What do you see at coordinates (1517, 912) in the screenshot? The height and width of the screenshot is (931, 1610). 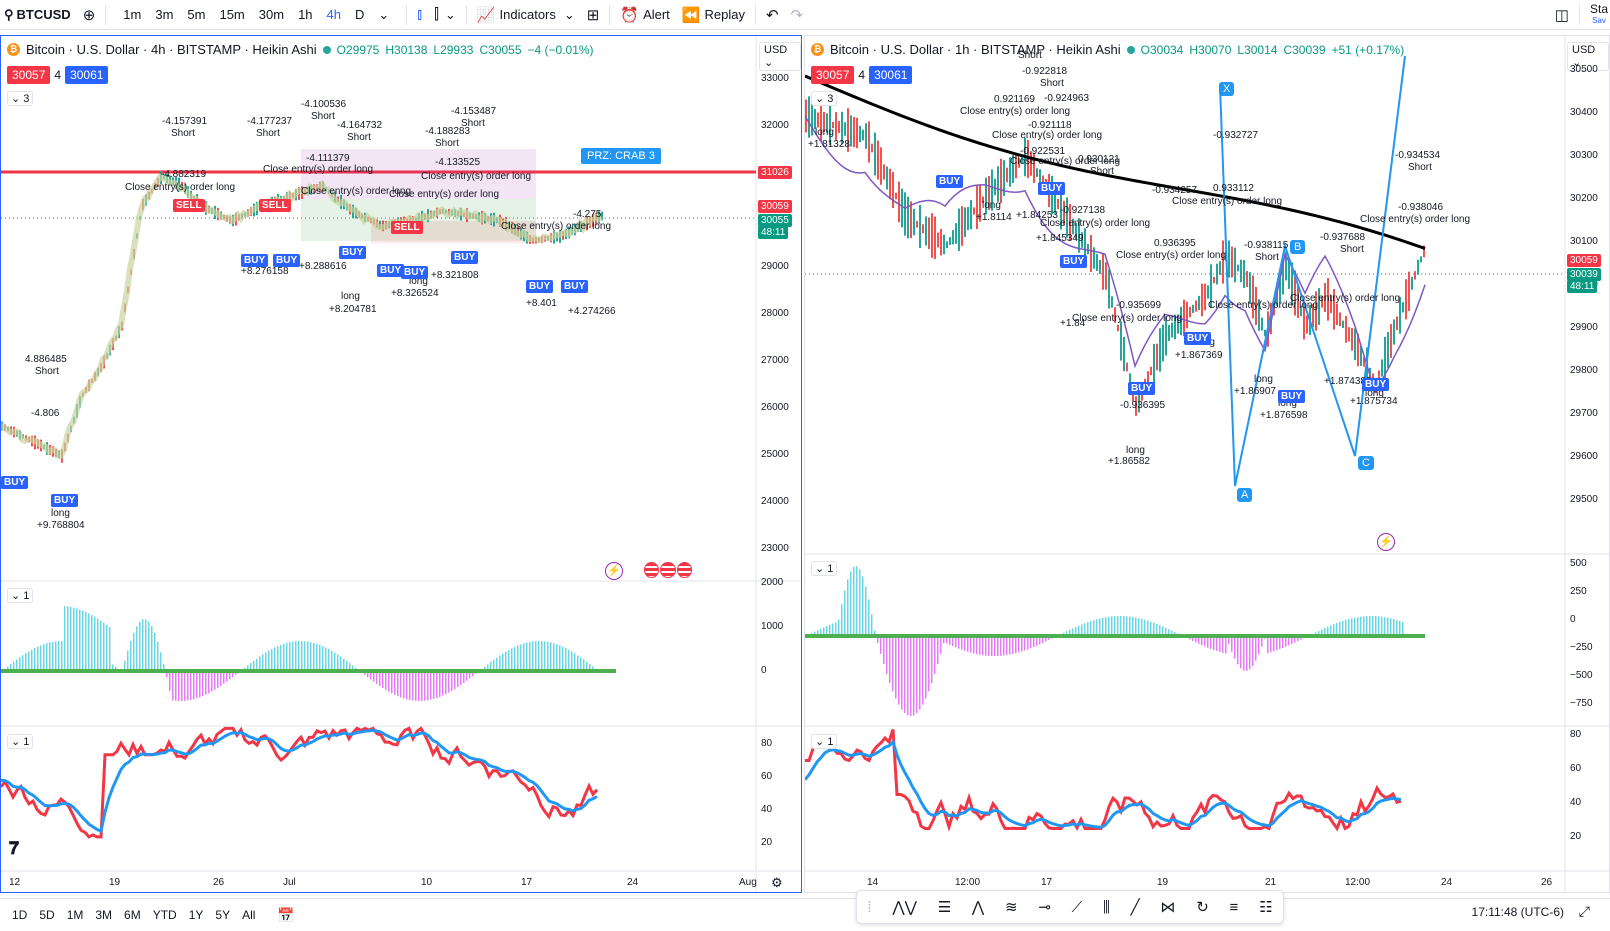 I see `clock-timezone: 17:11:48 (UTC-6)` at bounding box center [1517, 912].